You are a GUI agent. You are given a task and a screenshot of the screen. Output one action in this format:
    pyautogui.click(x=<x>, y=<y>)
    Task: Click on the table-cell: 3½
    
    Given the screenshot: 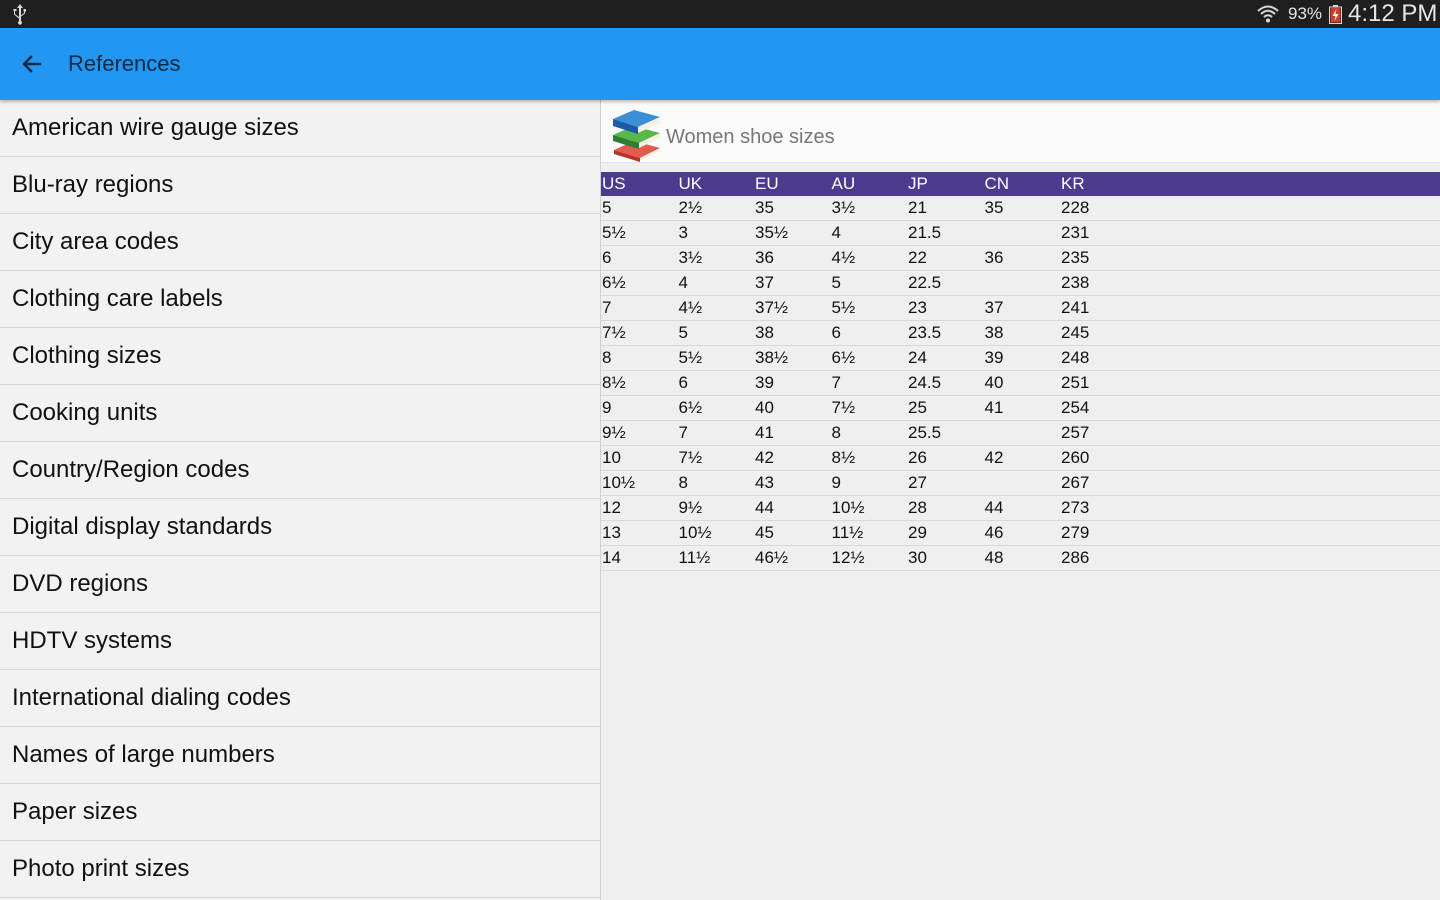 What is the action you would take?
    pyautogui.click(x=715, y=258)
    